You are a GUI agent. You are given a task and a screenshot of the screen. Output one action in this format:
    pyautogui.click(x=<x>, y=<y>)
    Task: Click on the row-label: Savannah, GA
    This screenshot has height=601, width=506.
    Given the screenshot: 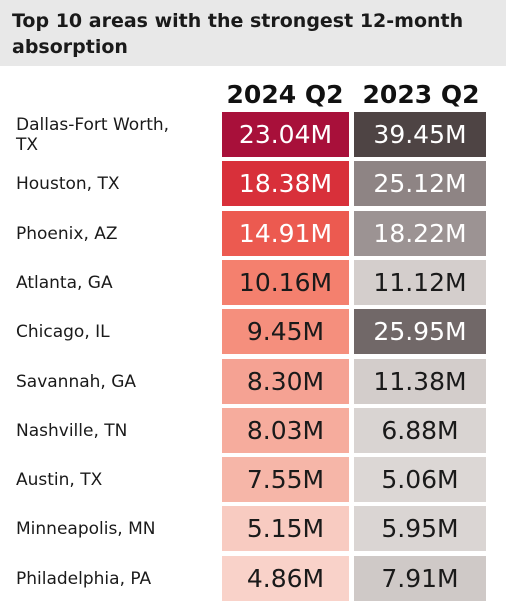 What is the action you would take?
    pyautogui.click(x=76, y=381)
    